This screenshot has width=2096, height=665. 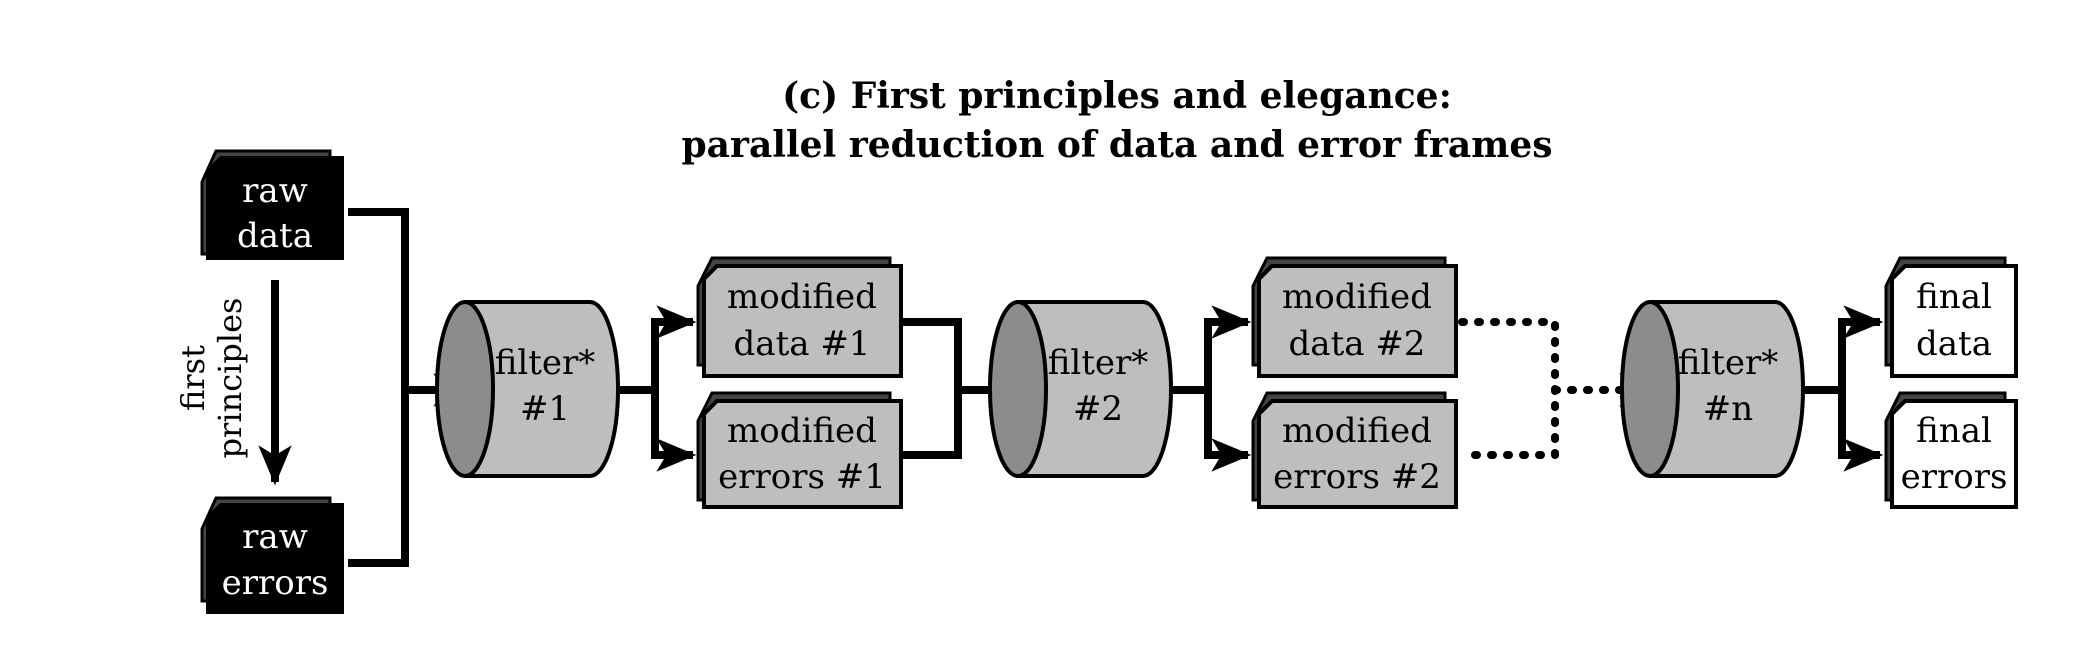 I want to click on modified-data-2-label-line-2: data #2, so click(x=1357, y=344).